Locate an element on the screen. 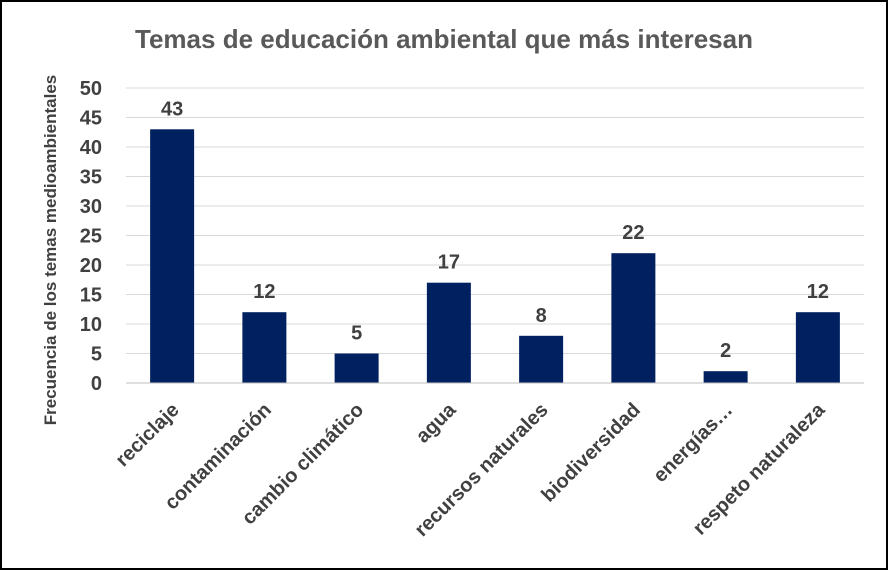 The width and height of the screenshot is (888, 570). y-tick-label: 40 is located at coordinates (91, 148).